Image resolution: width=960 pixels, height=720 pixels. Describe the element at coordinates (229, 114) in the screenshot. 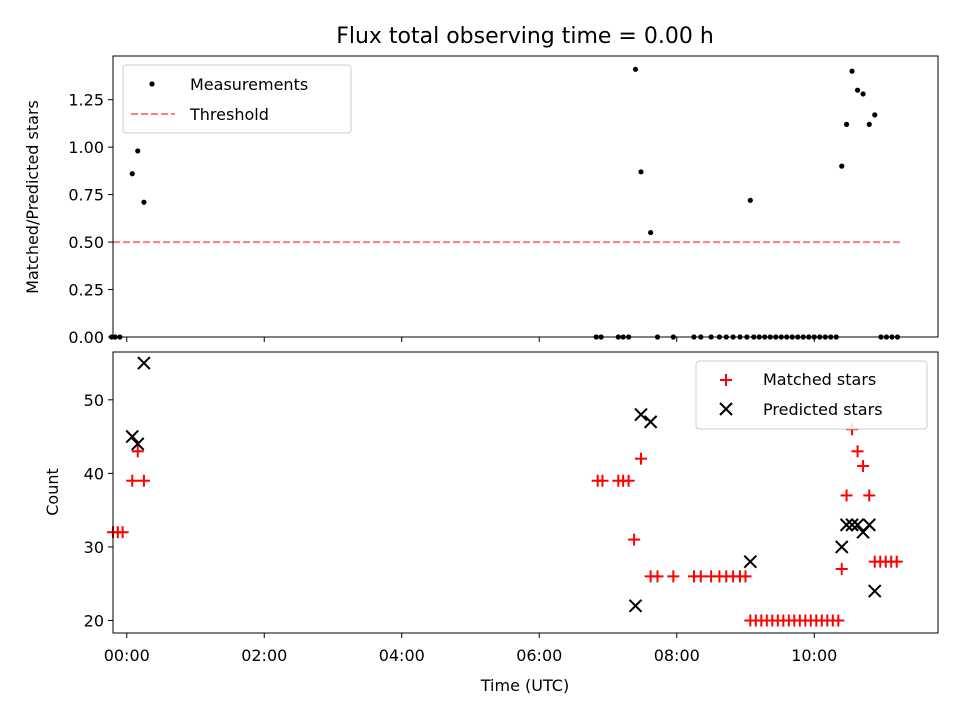

I see `legend-threshold-label: Threshold` at that location.